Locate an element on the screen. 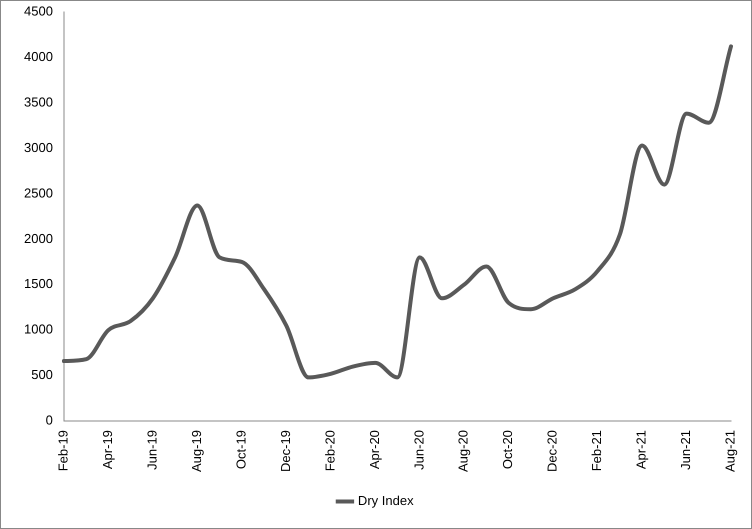  x-tick-label: Aug-20 is located at coordinates (463, 451).